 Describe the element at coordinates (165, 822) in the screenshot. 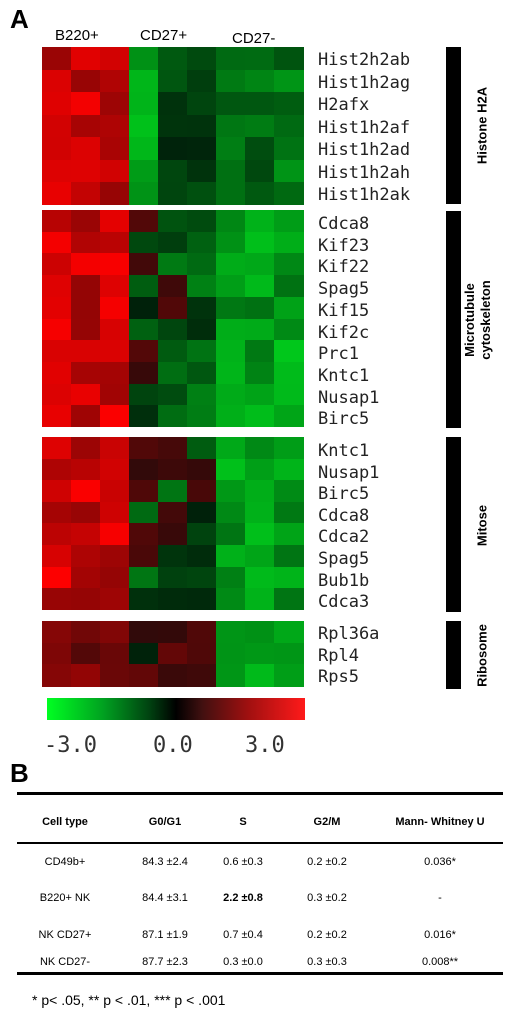

I see `table-header-g0g1: G0/G1` at that location.